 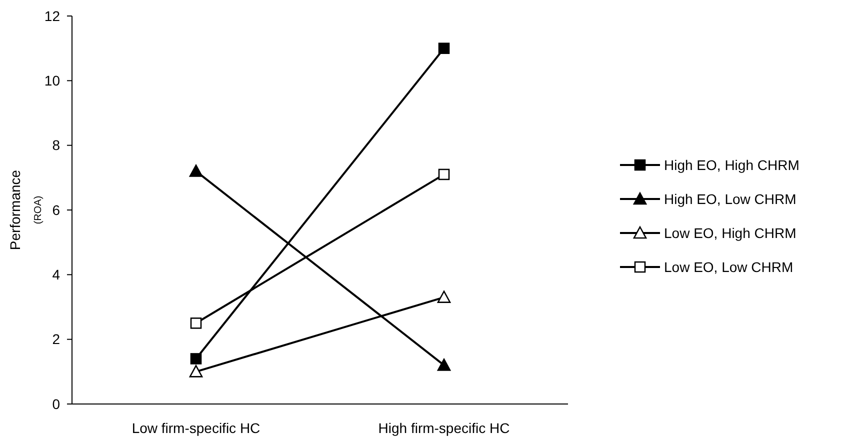 I want to click on y-tick-label: 4, so click(x=56, y=274).